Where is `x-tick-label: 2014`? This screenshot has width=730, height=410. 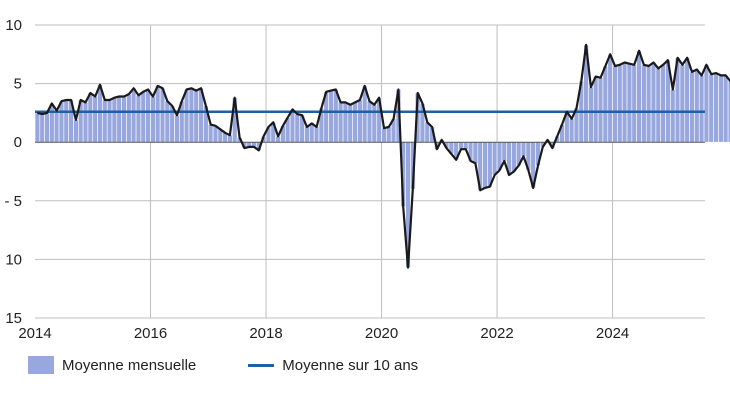 x-tick-label: 2014 is located at coordinates (34, 333).